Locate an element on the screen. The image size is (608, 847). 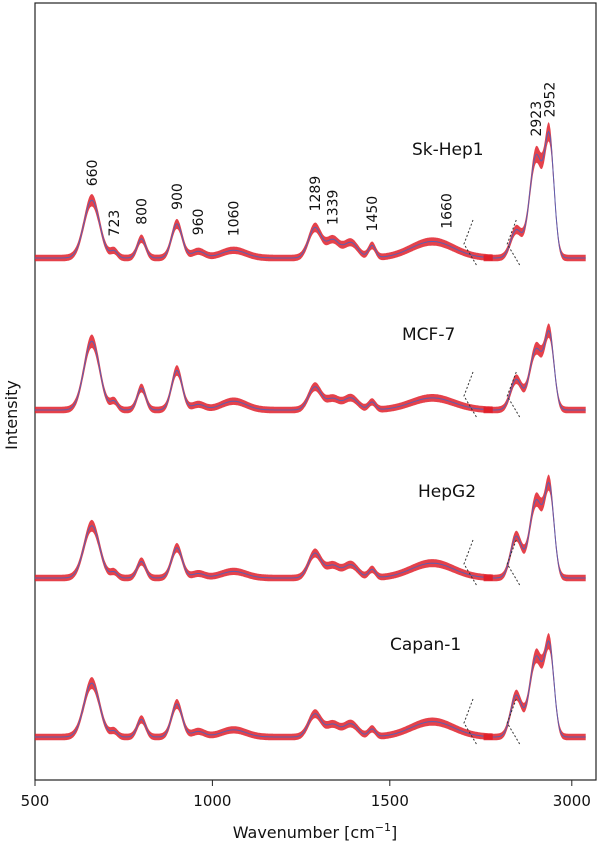
peak-label-1289: 1289 is located at coordinates (316, 194).